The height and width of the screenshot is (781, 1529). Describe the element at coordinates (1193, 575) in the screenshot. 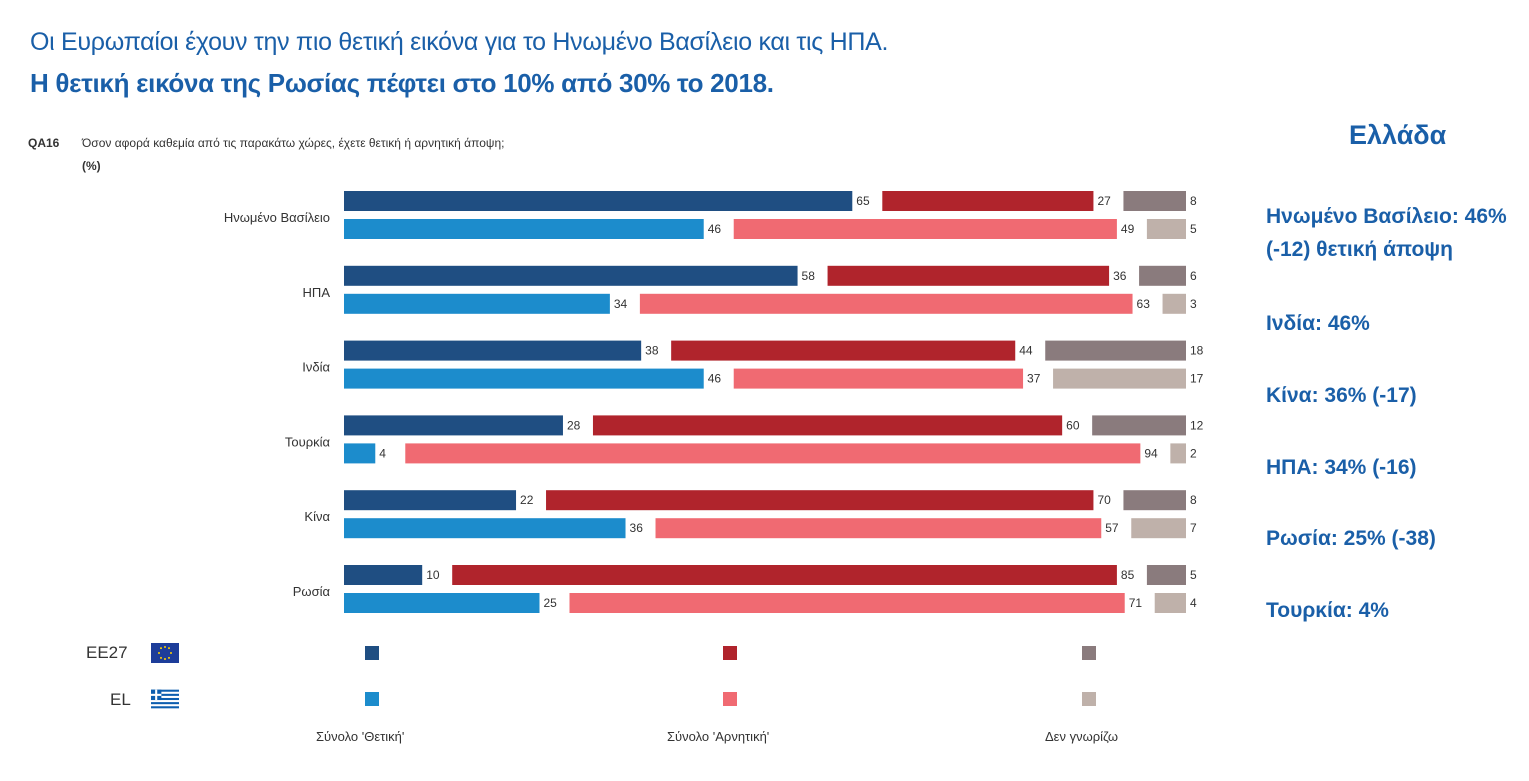

I see `value-ee27-dont-know: 5` at that location.